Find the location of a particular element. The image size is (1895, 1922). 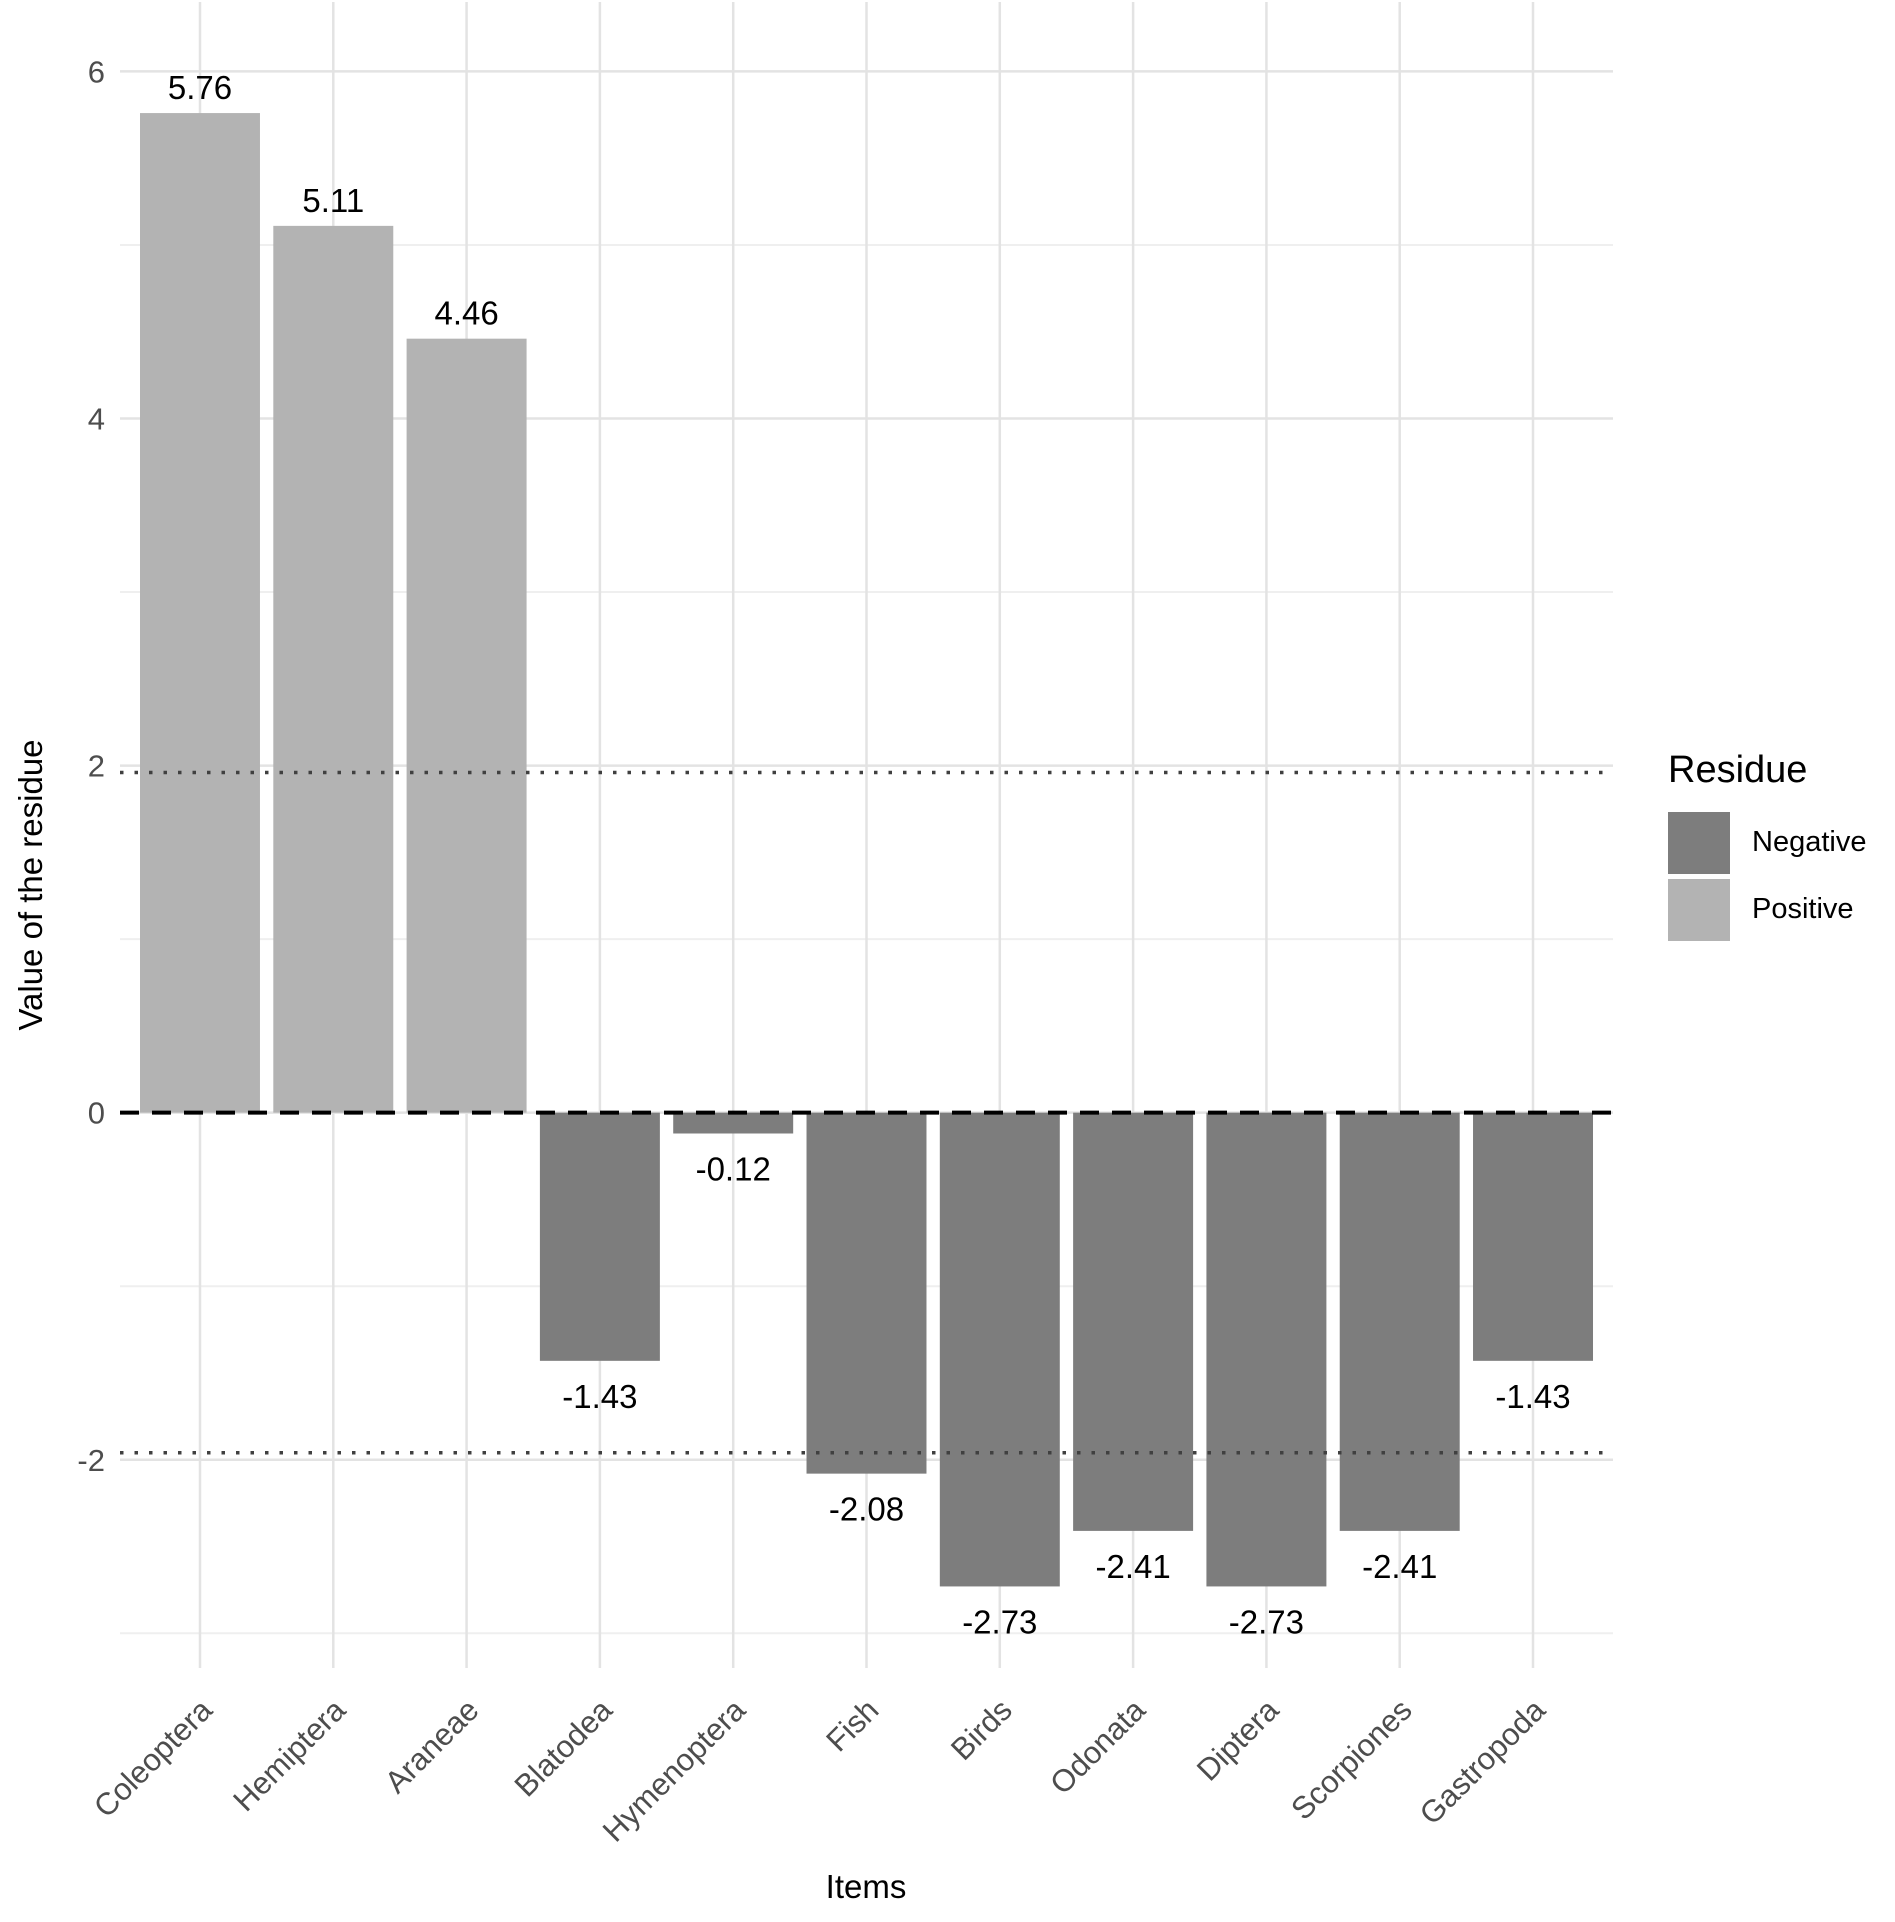

y-tick-label-6: 6 is located at coordinates (96, 71).